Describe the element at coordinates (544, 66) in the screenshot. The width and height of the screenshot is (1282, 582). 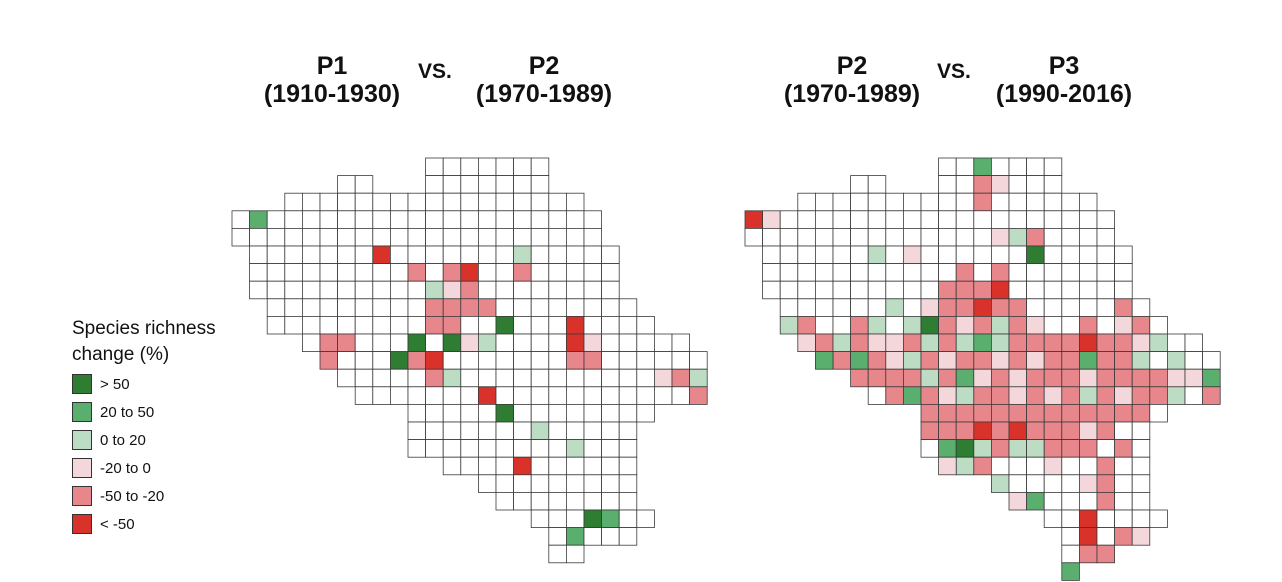
I see `map1-right-period: P2` at that location.